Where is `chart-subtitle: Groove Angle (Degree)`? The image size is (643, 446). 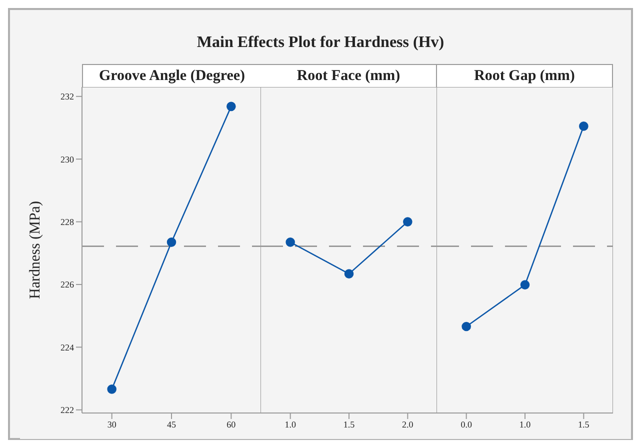 chart-subtitle: Groove Angle (Degree) is located at coordinates (172, 75).